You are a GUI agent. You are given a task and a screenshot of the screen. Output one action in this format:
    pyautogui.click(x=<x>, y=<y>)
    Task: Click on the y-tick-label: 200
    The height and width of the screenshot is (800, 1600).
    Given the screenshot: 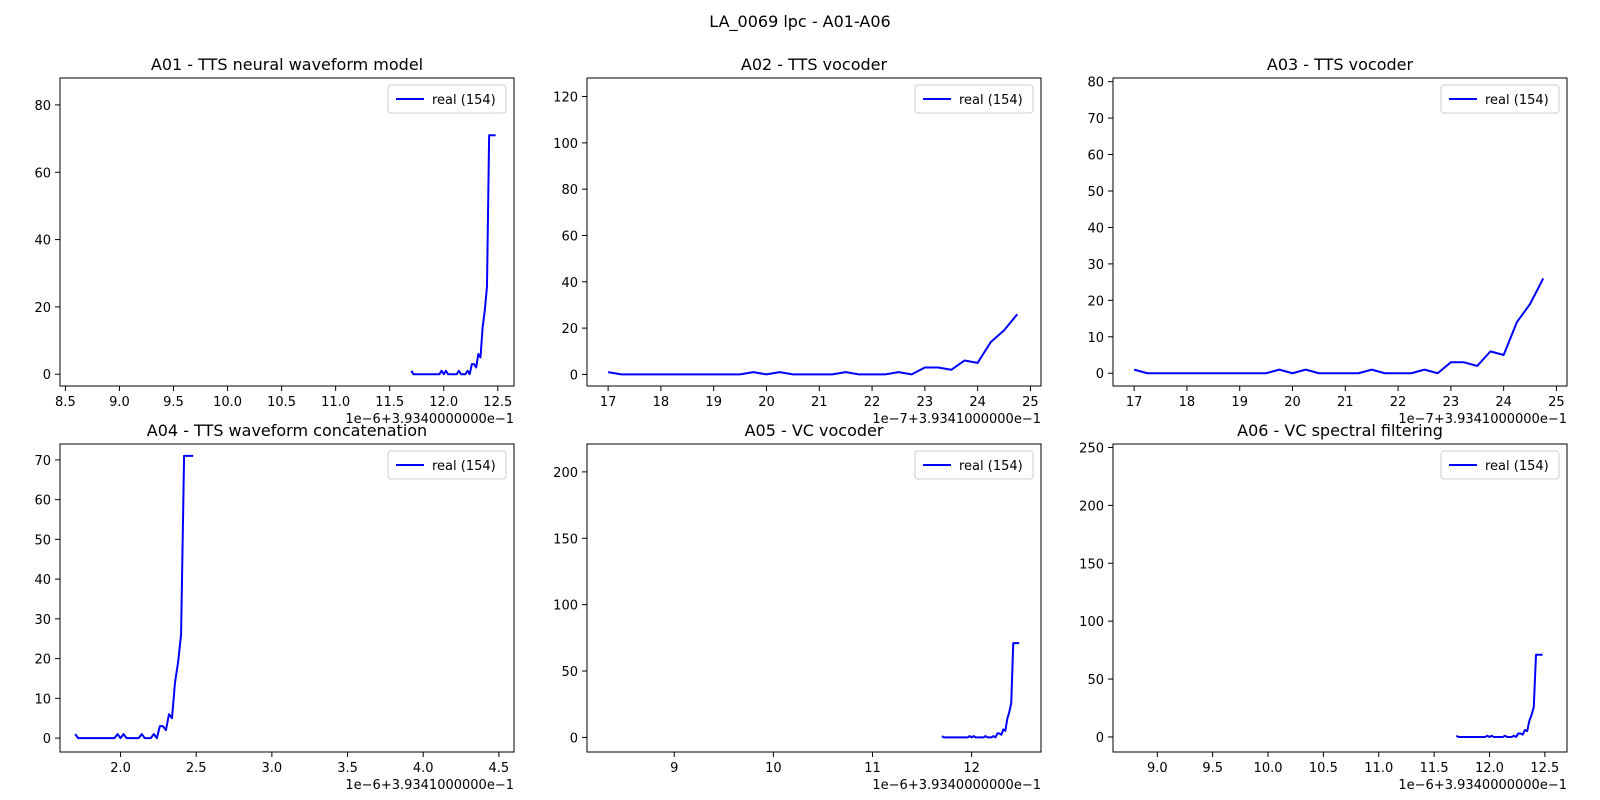 What is the action you would take?
    pyautogui.click(x=1091, y=506)
    